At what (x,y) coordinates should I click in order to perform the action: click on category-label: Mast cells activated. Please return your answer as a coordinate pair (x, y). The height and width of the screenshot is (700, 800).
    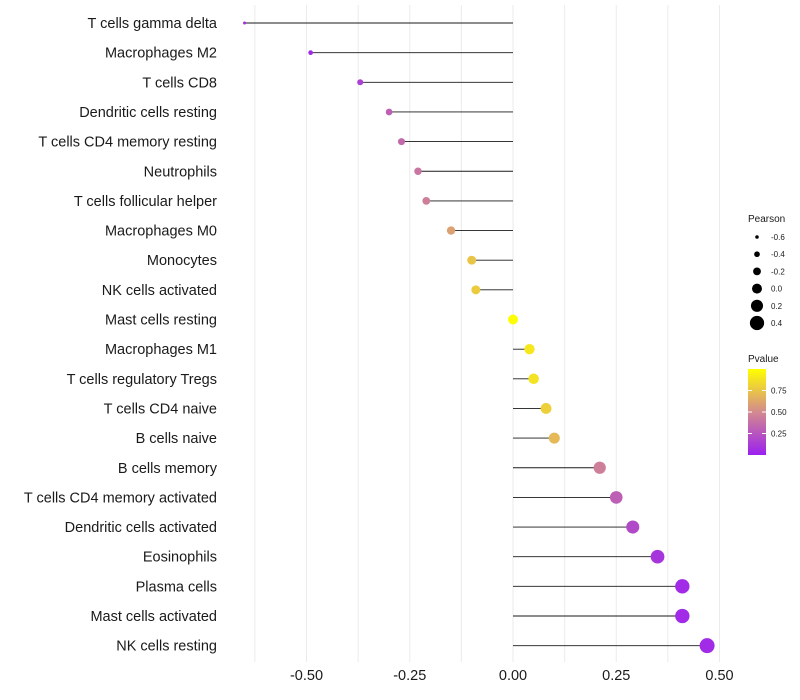
    Looking at the image, I should click on (153, 617).